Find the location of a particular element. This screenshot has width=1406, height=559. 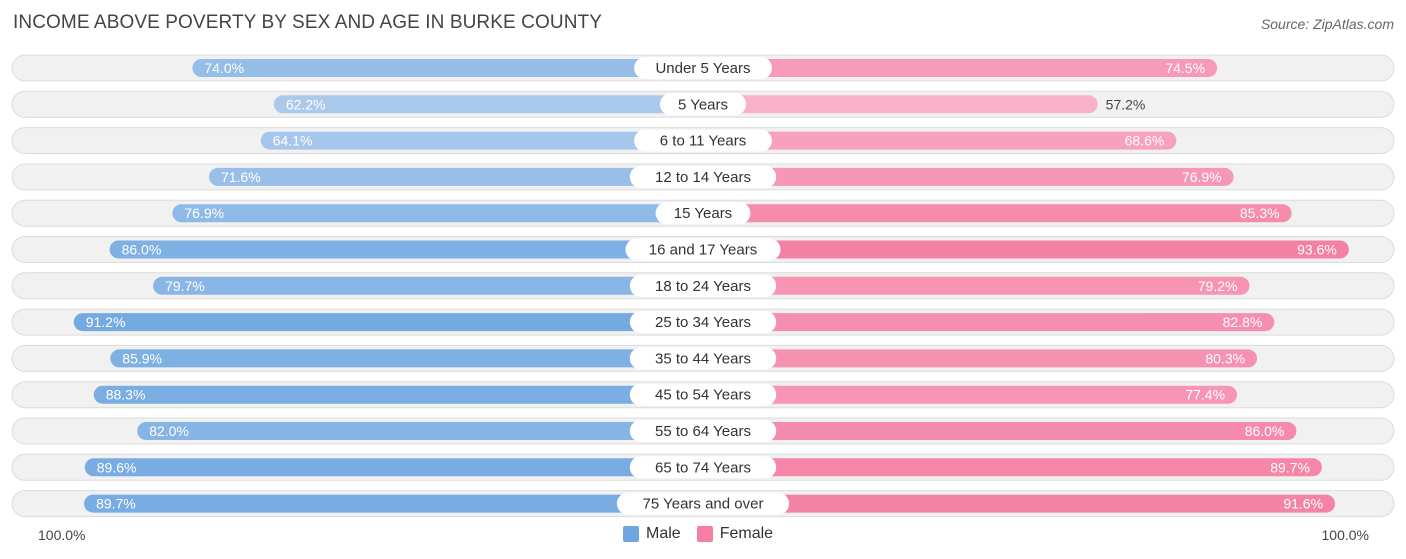

bar-row: 71.6% 76.9% 12 to 14 Years is located at coordinates (703, 177).